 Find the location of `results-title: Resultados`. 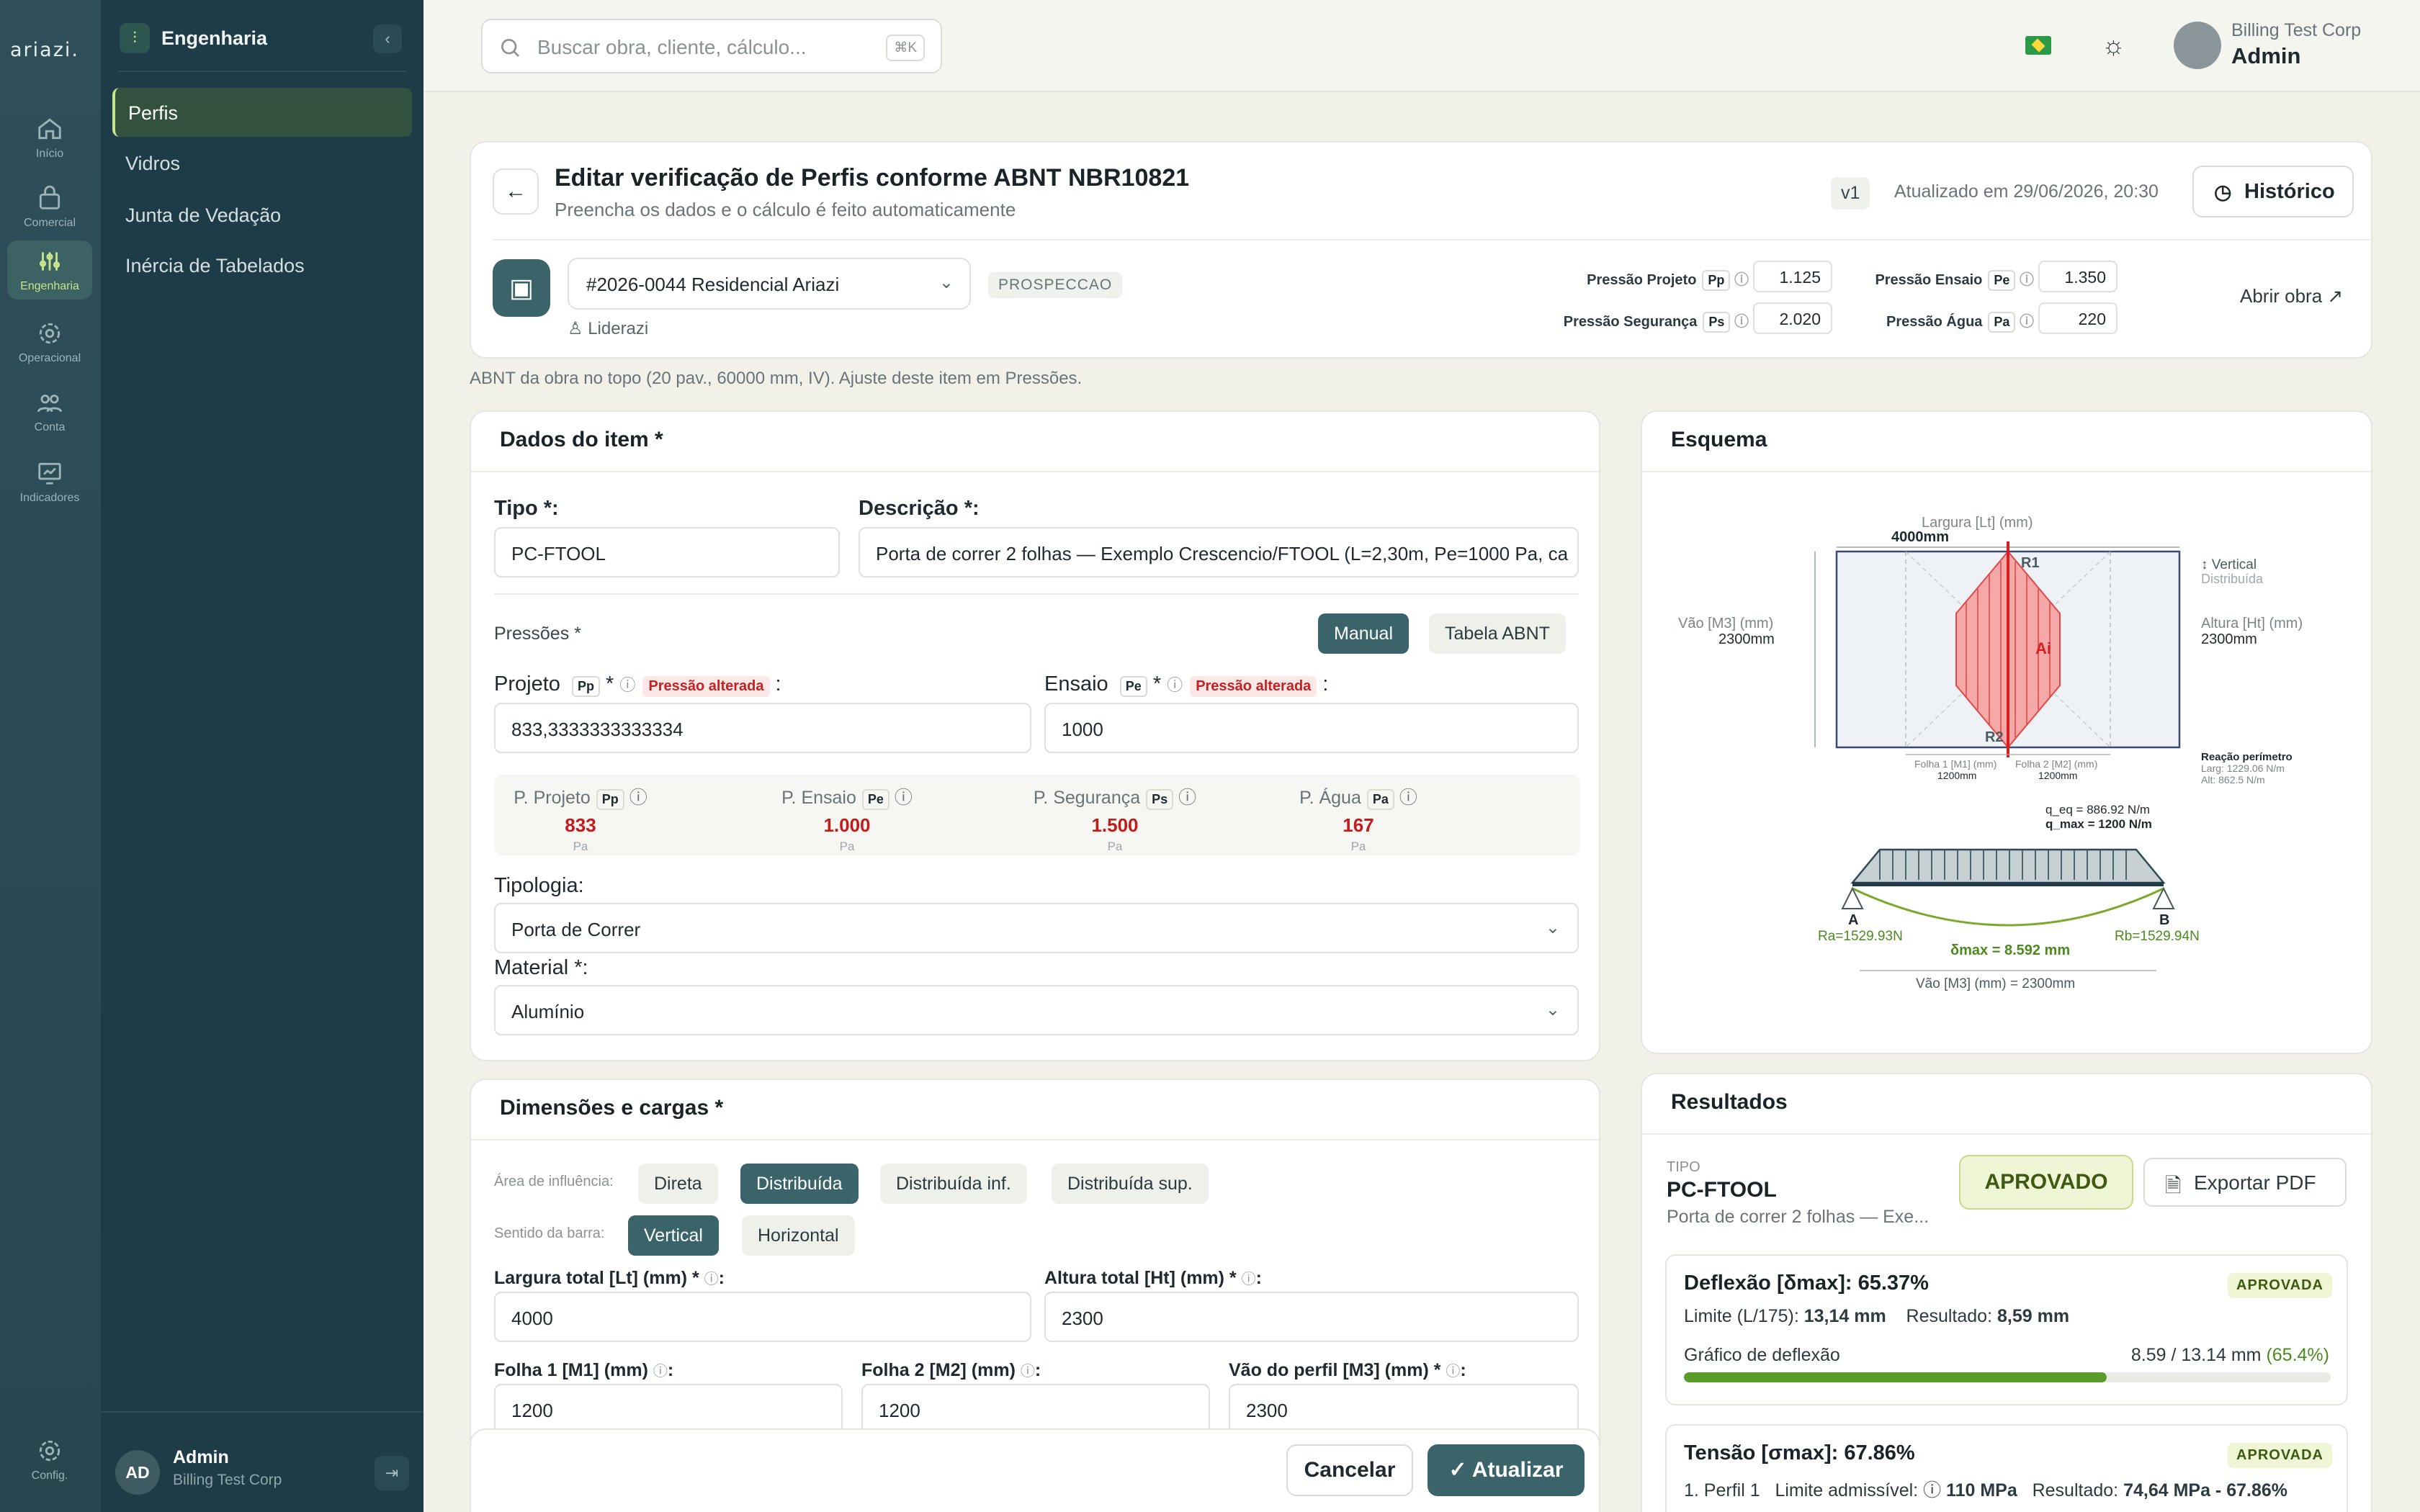

results-title: Resultados is located at coordinates (1729, 1102).